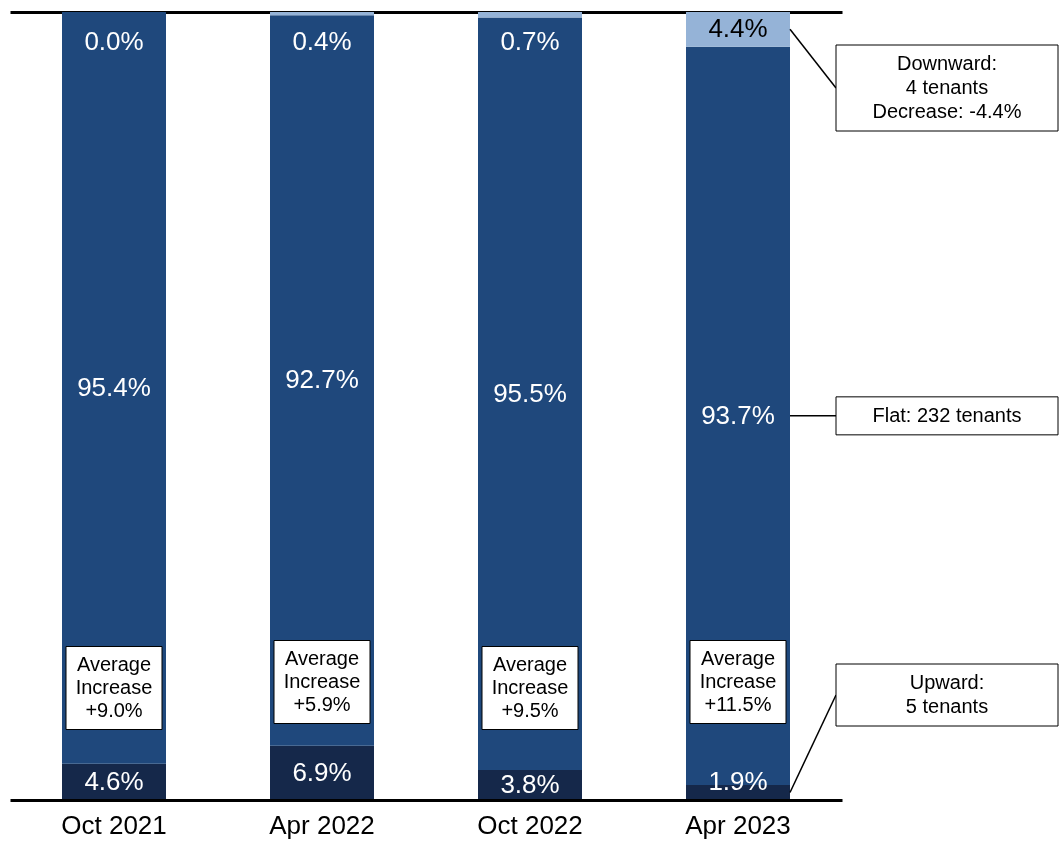 This screenshot has height=852, width=1064. What do you see at coordinates (738, 824) in the screenshot?
I see `x-tick-label: Apr 2023` at bounding box center [738, 824].